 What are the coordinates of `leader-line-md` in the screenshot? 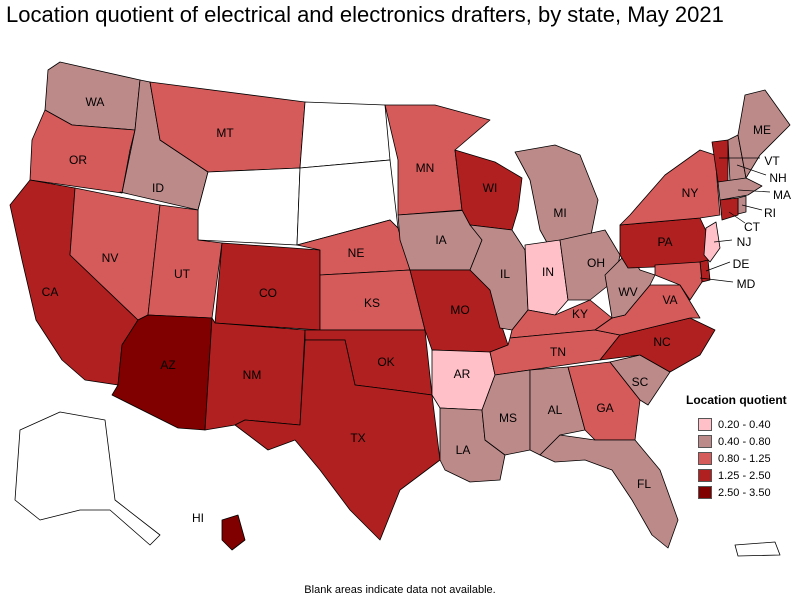 It's located at (716, 280).